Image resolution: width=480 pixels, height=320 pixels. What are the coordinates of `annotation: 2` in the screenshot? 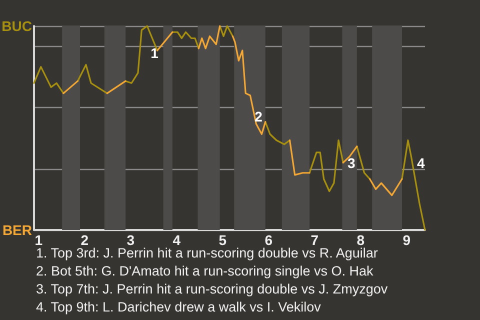 It's located at (258, 116).